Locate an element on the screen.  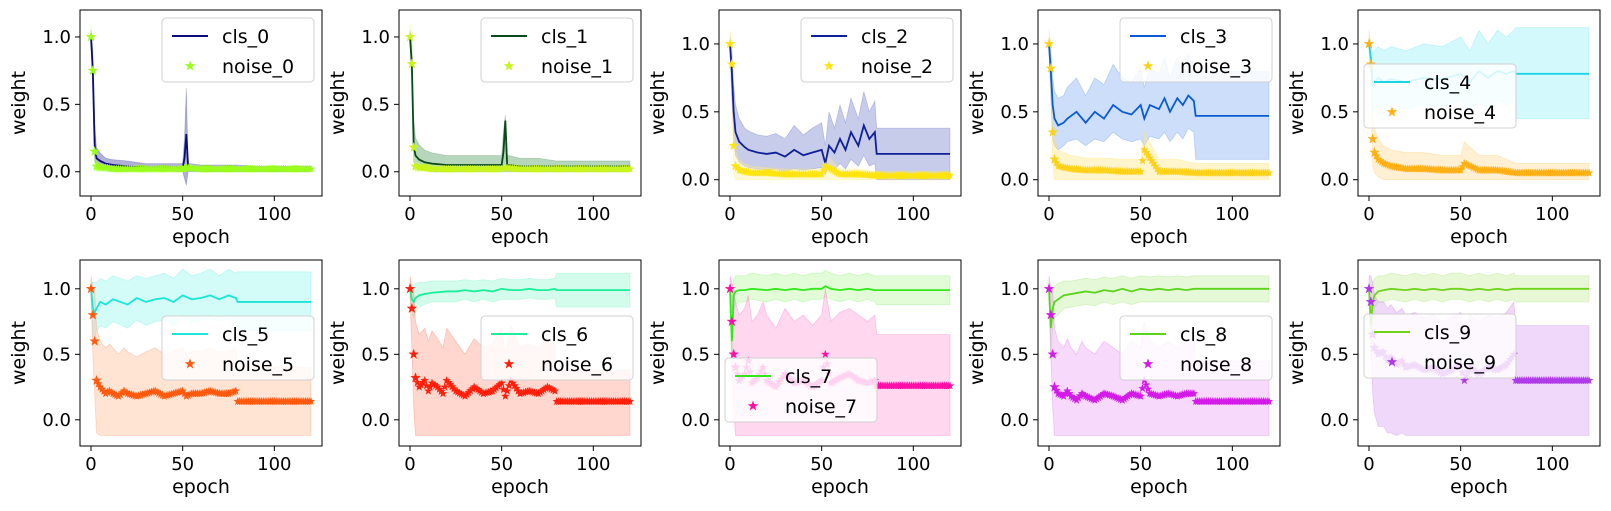
legend-label: cls_3 is located at coordinates (1203, 37).